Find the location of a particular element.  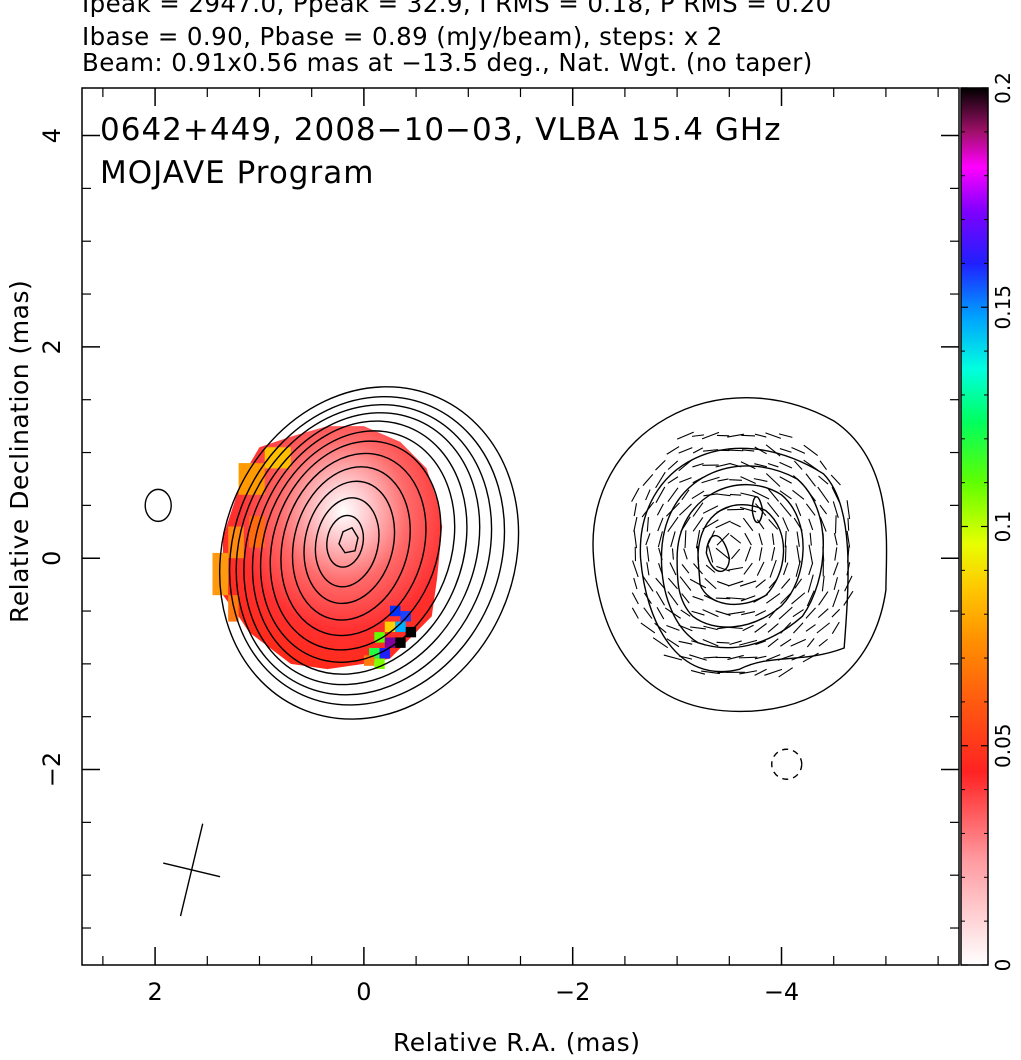

image-layer is located at coordinates (327, 548).